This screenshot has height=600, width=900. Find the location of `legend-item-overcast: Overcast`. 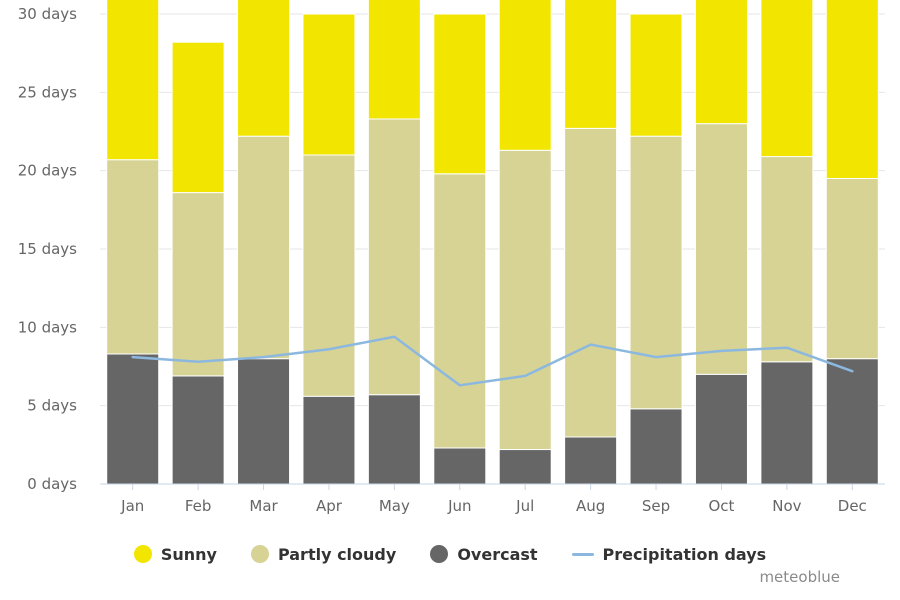

legend-item-overcast: Overcast is located at coordinates (484, 554).